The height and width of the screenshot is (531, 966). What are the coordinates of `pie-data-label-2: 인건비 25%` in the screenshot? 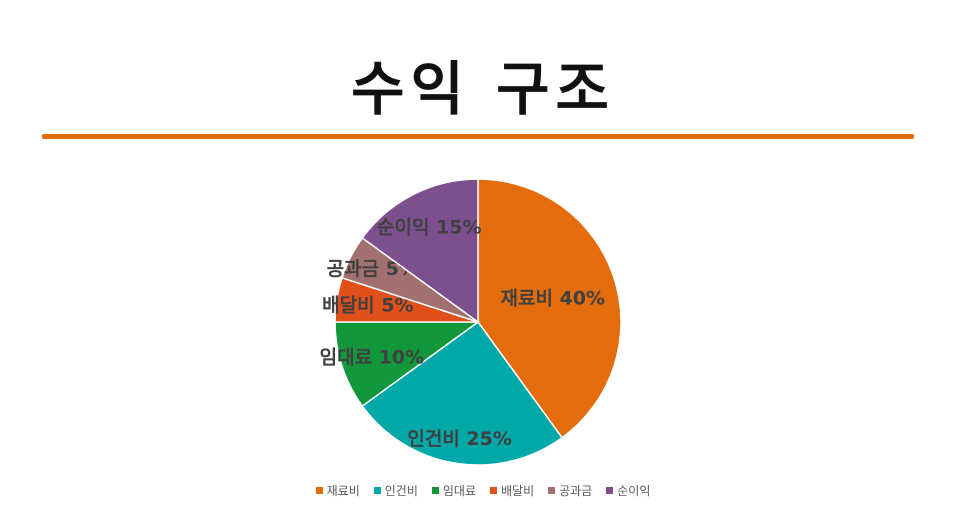 It's located at (459, 439).